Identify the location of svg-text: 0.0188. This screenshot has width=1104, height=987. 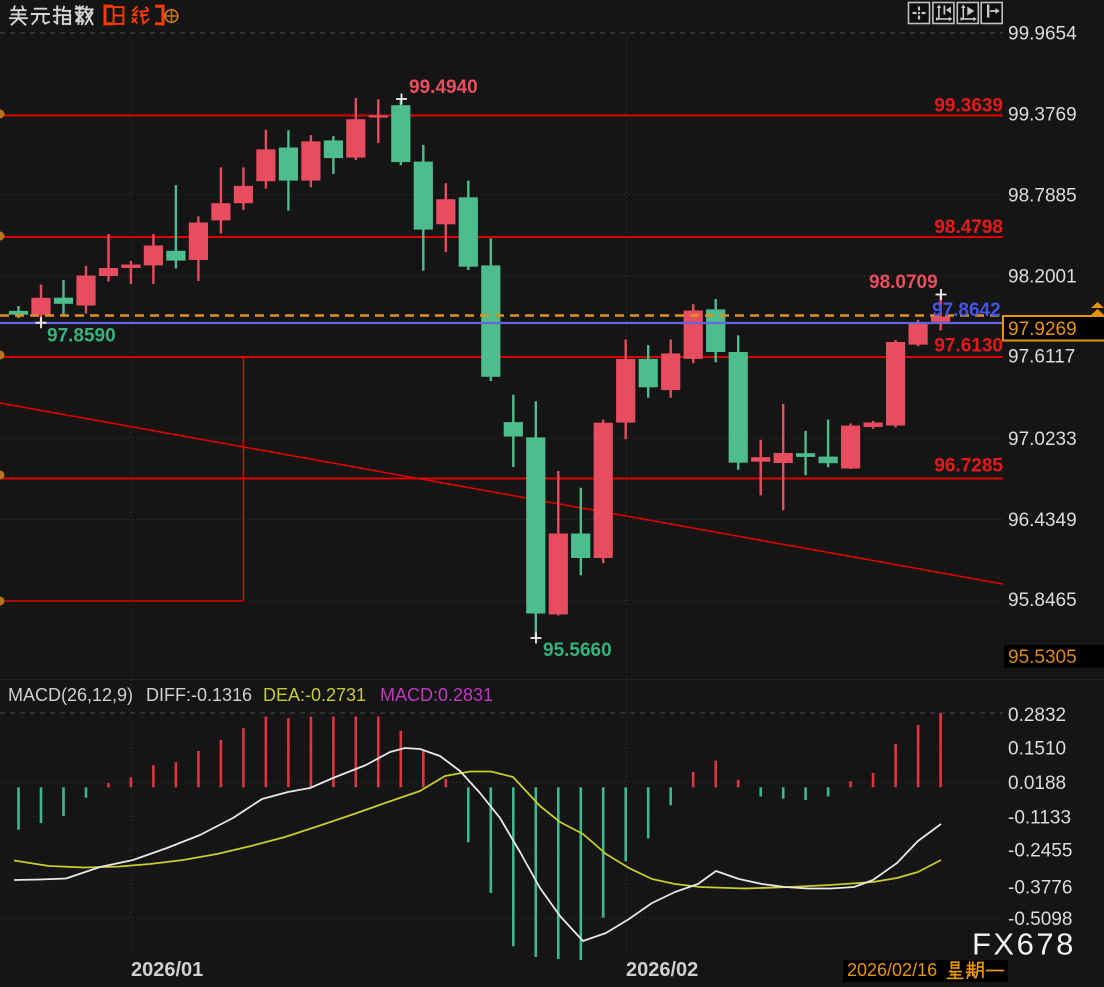
(1037, 783).